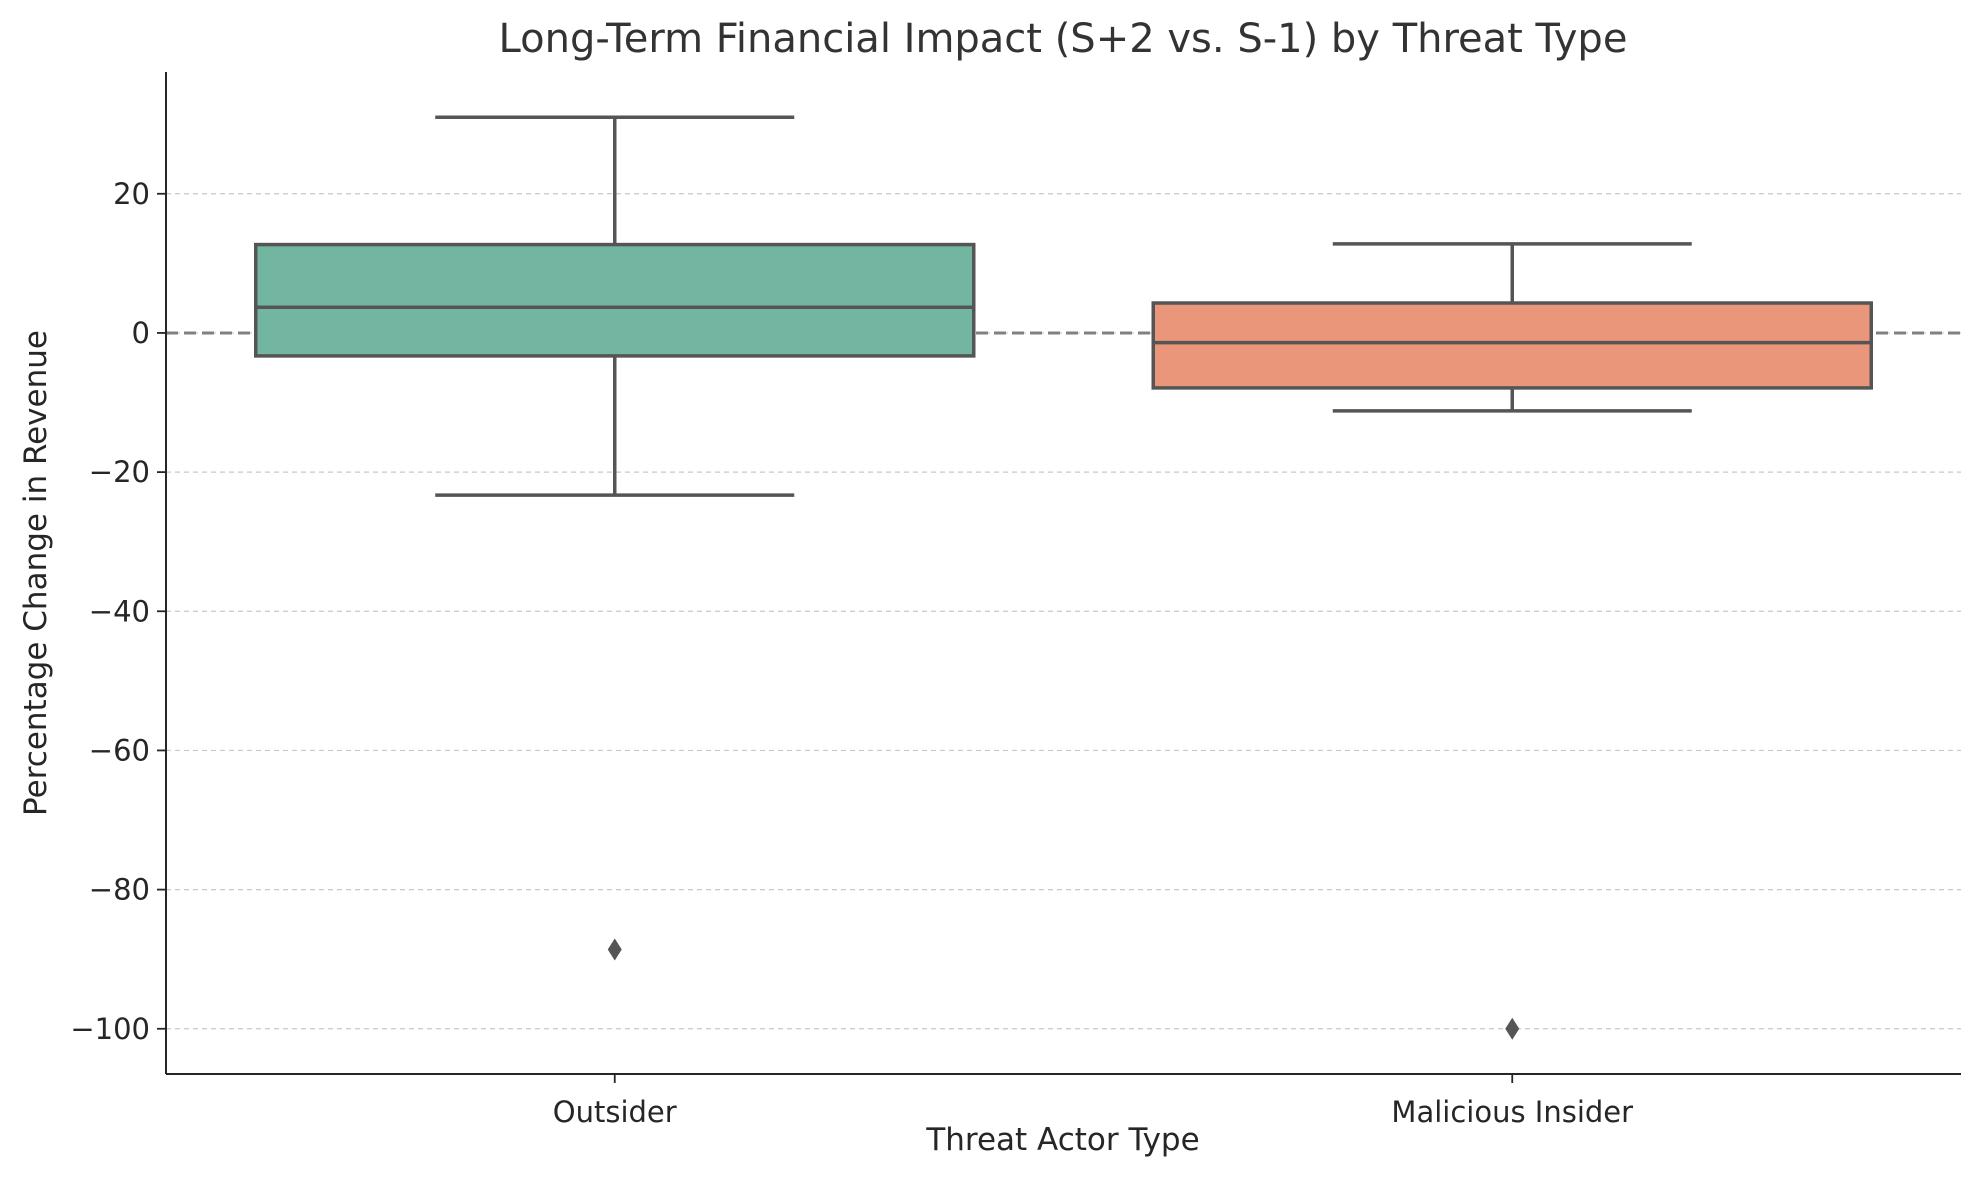 Image resolution: width=1979 pixels, height=1180 pixels. What do you see at coordinates (141, 333) in the screenshot?
I see `y-tick-label: 0` at bounding box center [141, 333].